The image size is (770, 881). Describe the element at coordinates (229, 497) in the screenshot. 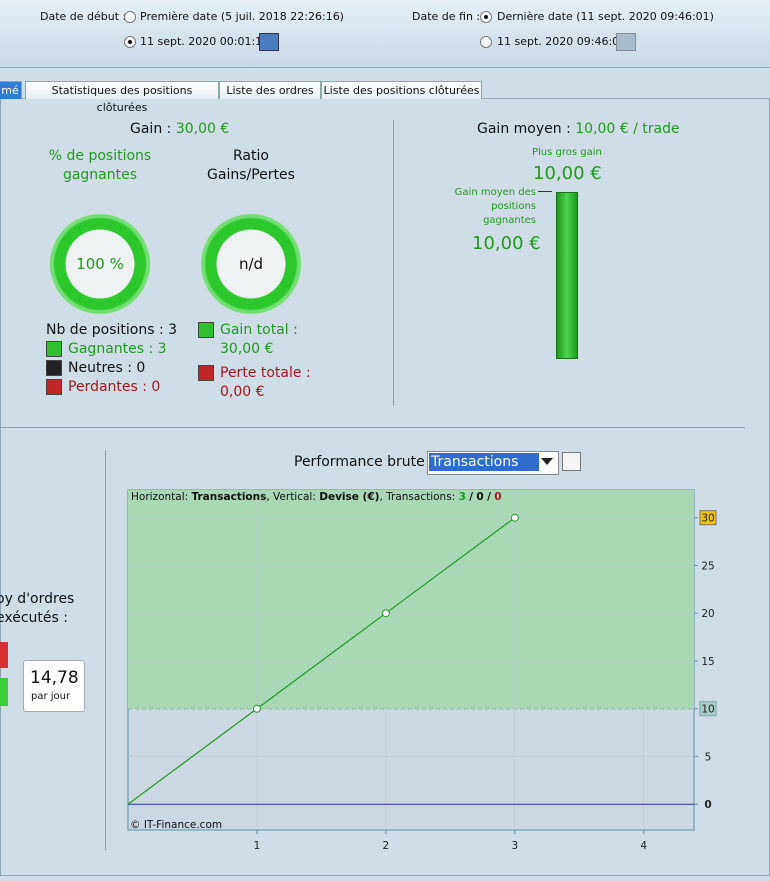

I see `info-text: Transactions` at that location.